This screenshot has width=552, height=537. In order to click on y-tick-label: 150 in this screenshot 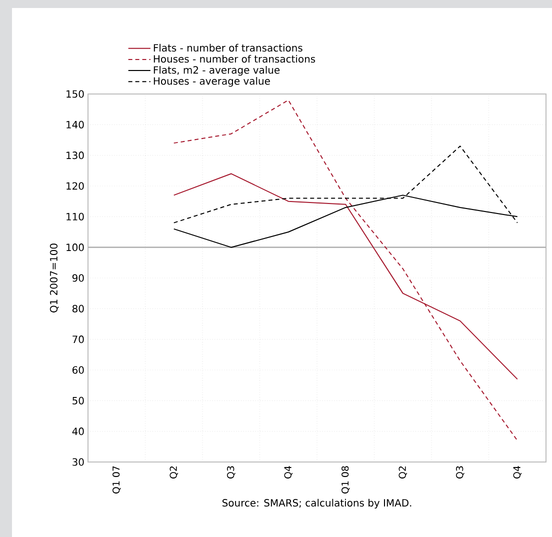, I will do `click(75, 94)`.